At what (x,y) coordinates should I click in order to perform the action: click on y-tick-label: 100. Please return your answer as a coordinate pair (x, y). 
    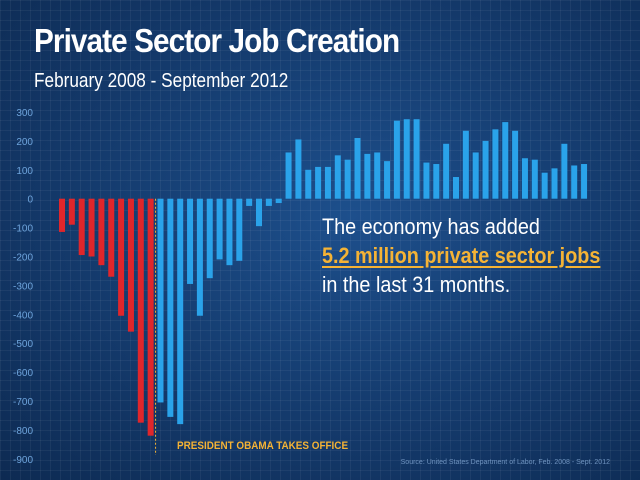
    Looking at the image, I should click on (24, 171).